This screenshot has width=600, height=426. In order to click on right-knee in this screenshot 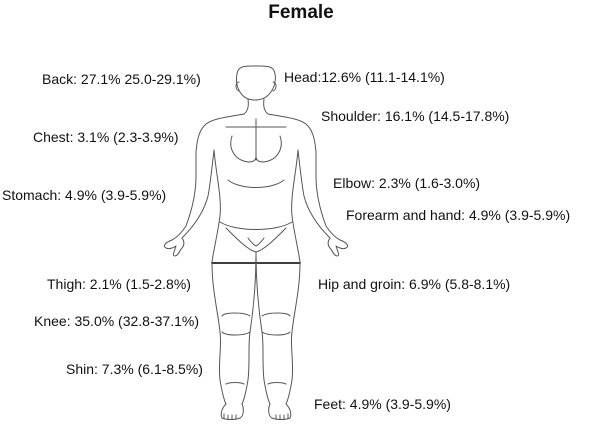, I will do `click(276, 324)`.